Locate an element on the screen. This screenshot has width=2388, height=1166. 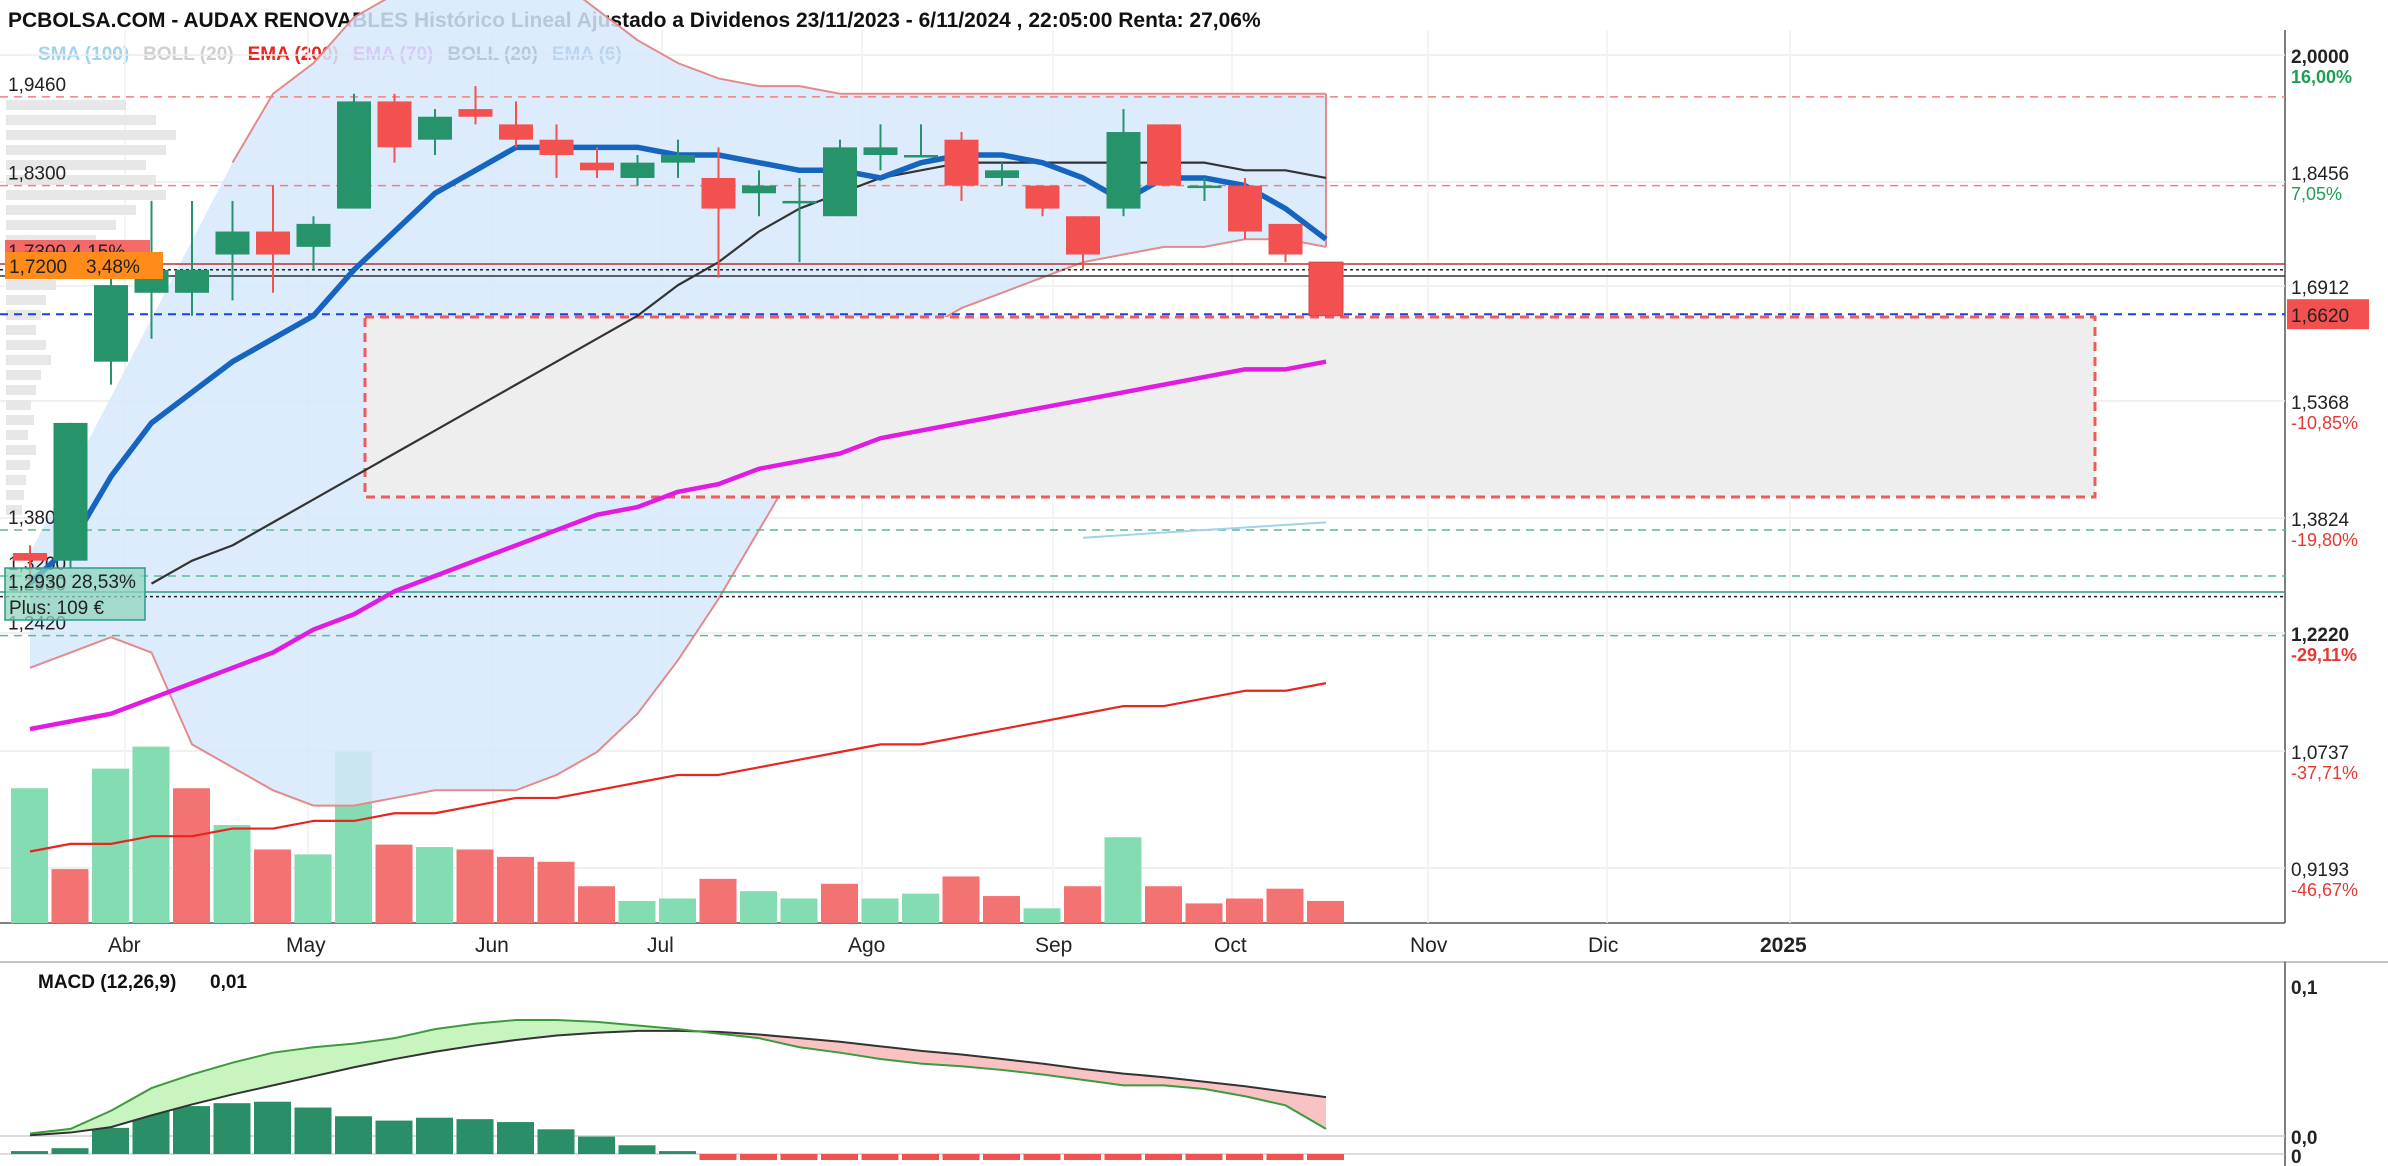
x-tick-label: Nov is located at coordinates (1429, 945).